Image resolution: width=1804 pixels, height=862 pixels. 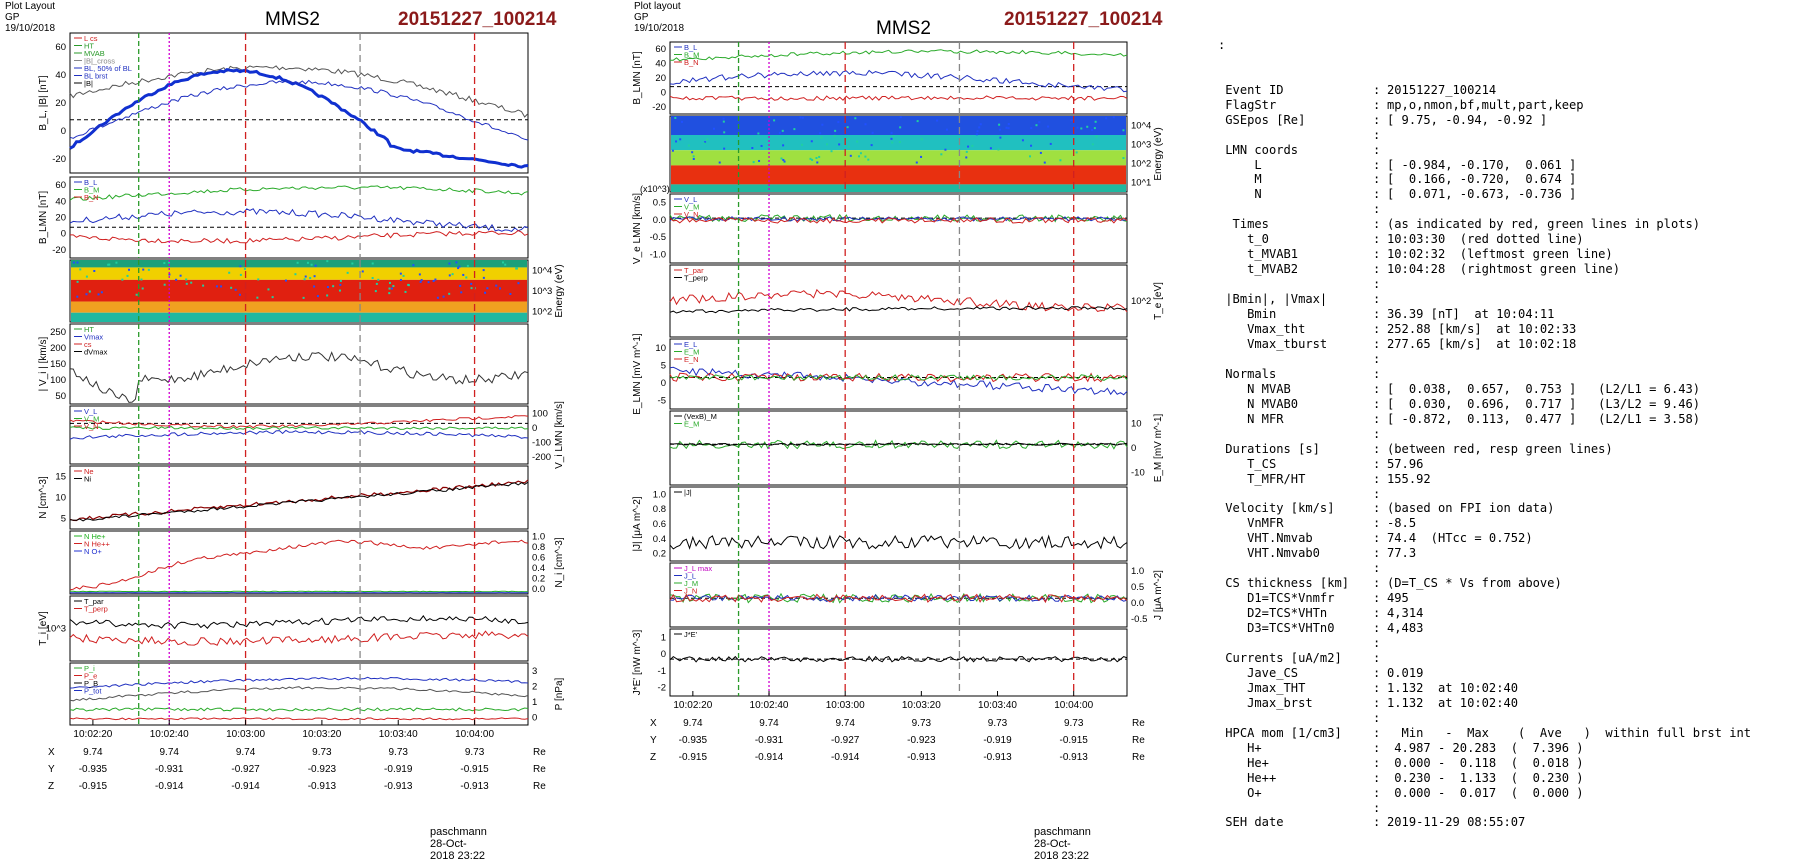 I want to click on right-tick-label: 0.5, so click(x=1137, y=587).